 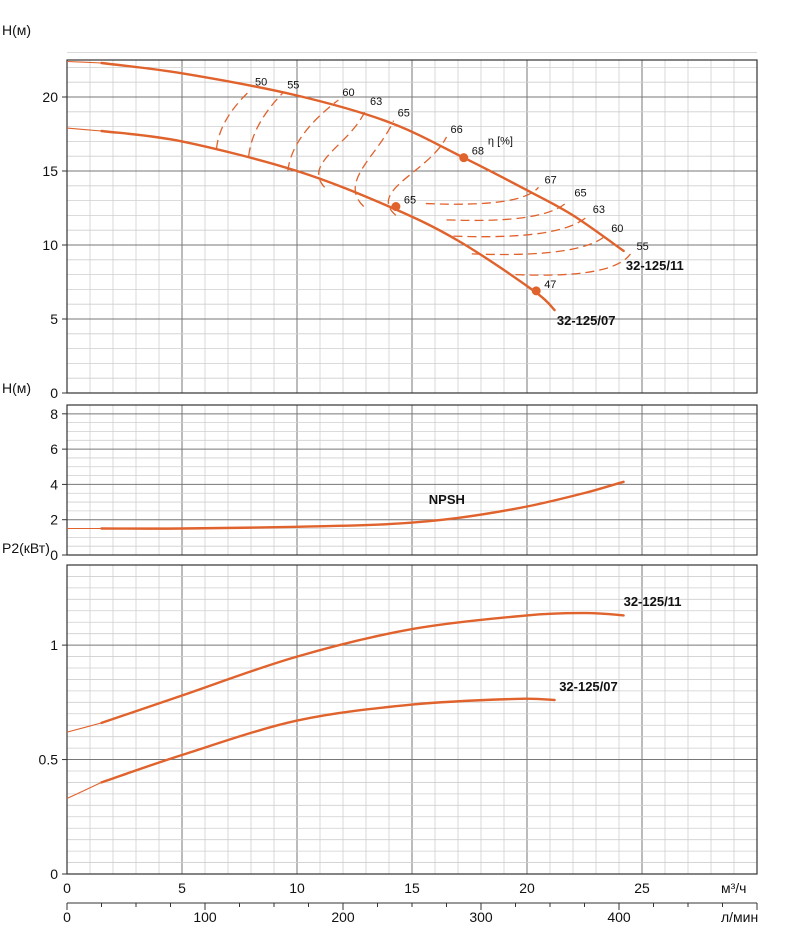 I want to click on x-tick-label: 15, so click(x=412, y=888).